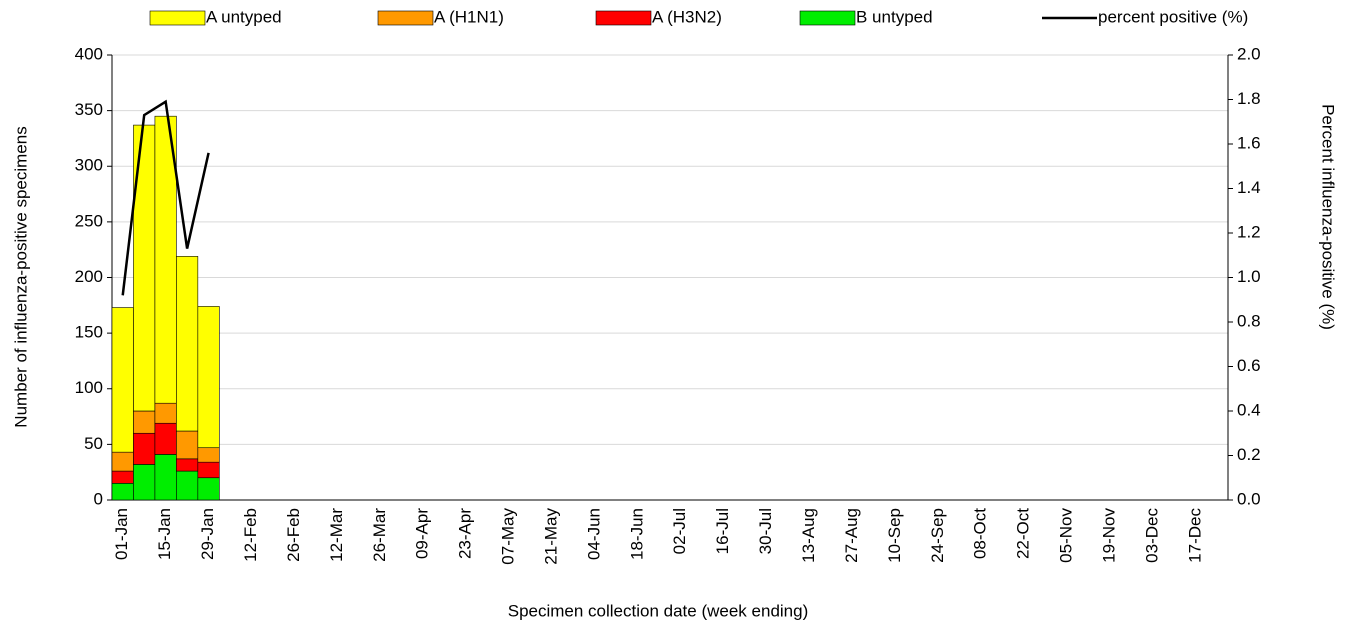 The image size is (1349, 629). What do you see at coordinates (1249, 53) in the screenshot?
I see `y2-tick-label: 2.0` at bounding box center [1249, 53].